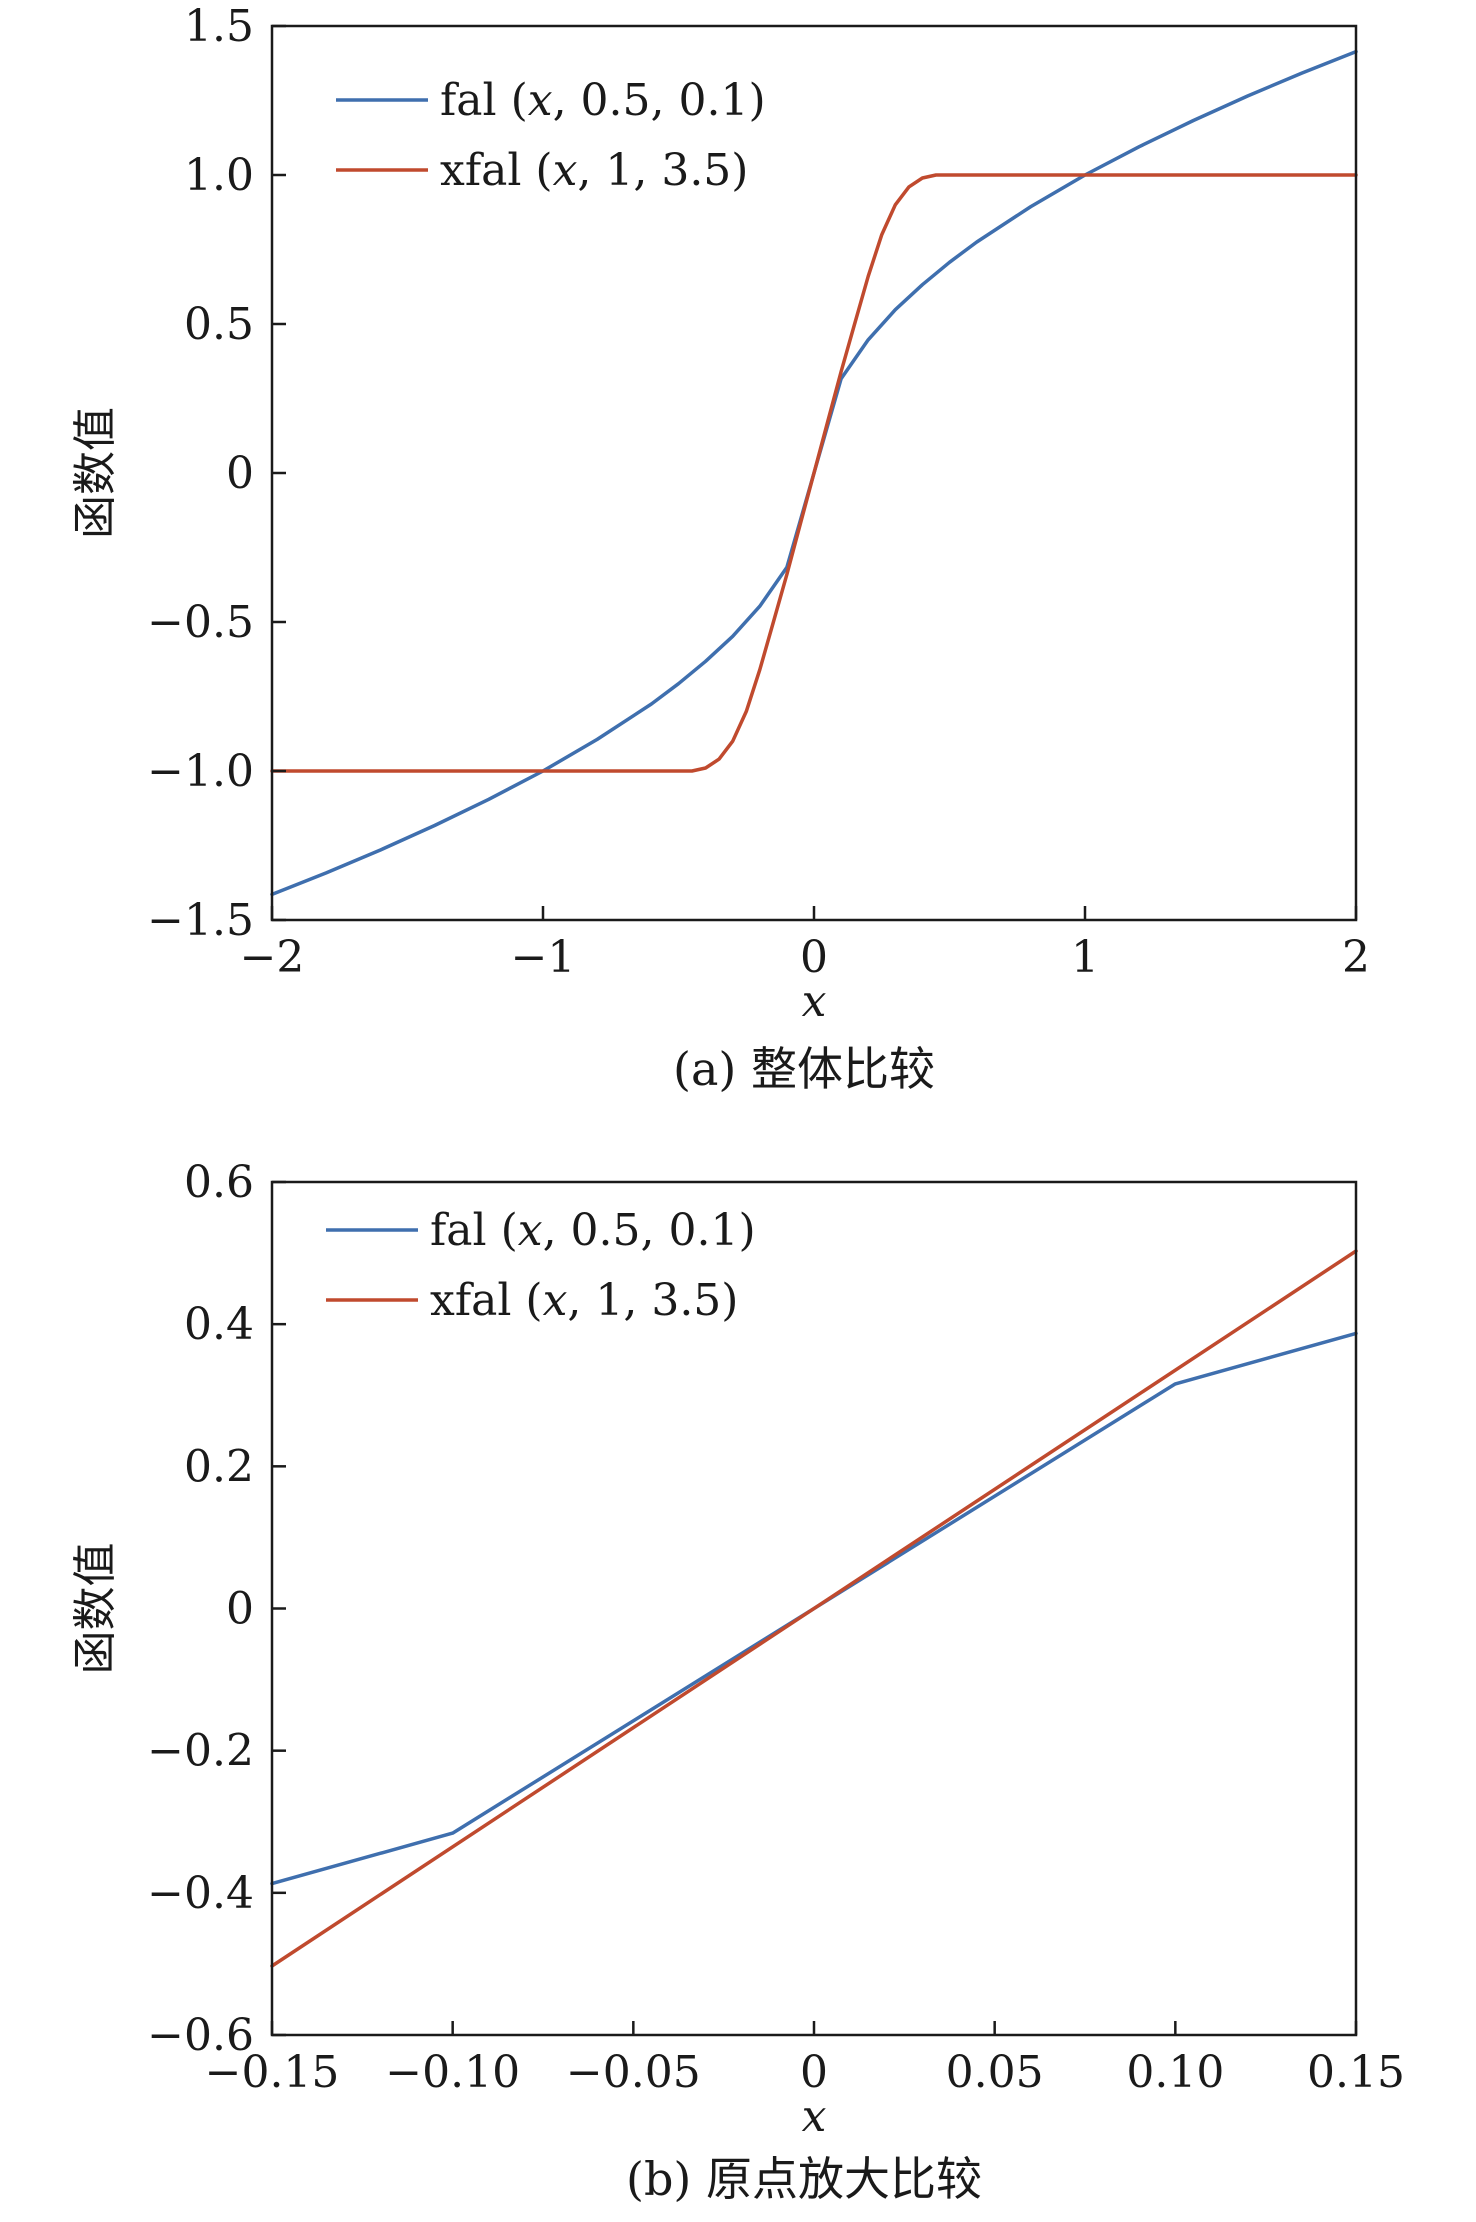 The image size is (1476, 2222). Describe the element at coordinates (804, 1069) in the screenshot. I see `panel-caption: (a) 整体比较` at that location.